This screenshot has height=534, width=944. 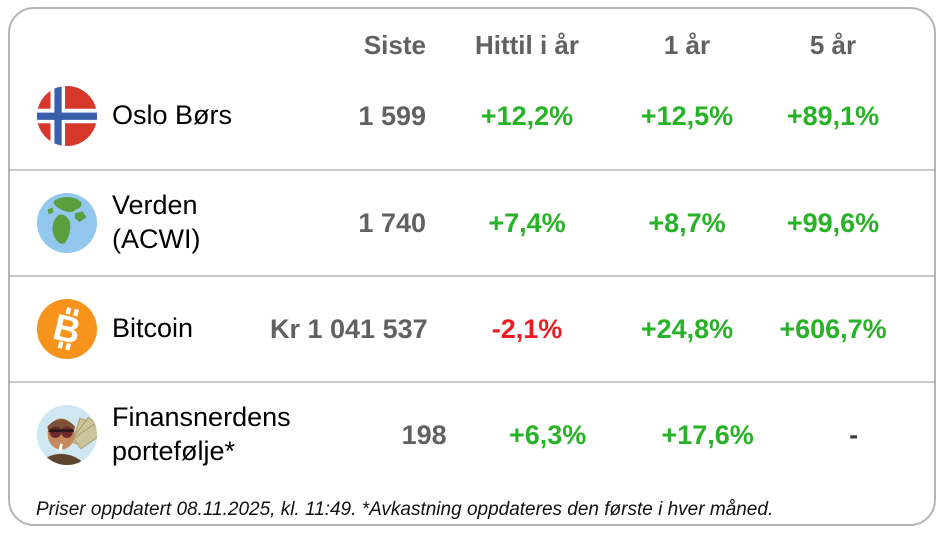 What do you see at coordinates (67, 223) in the screenshot?
I see `globe-icon` at bounding box center [67, 223].